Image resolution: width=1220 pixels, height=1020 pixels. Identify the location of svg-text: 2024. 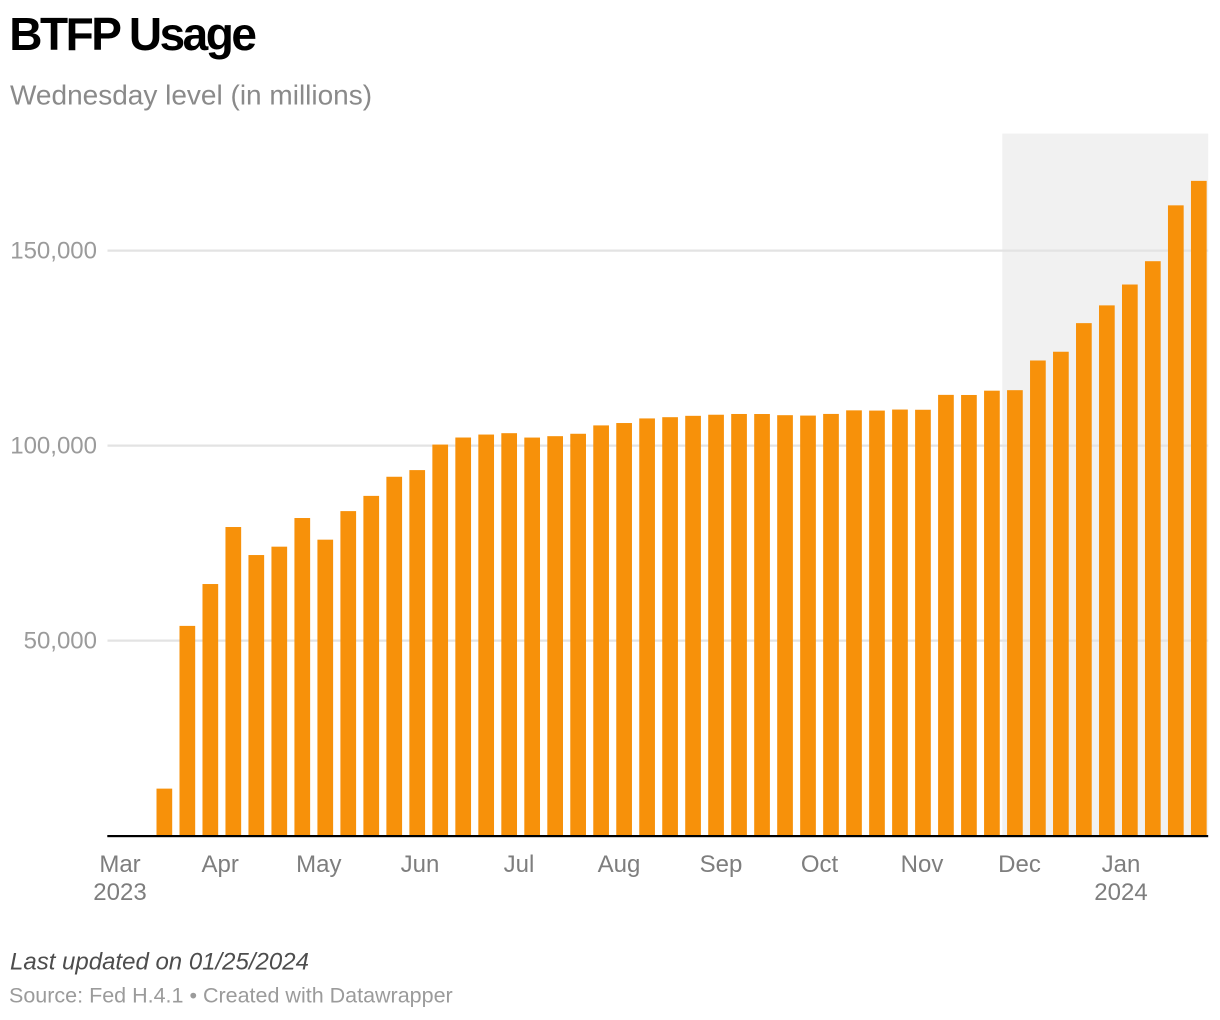
(1120, 892).